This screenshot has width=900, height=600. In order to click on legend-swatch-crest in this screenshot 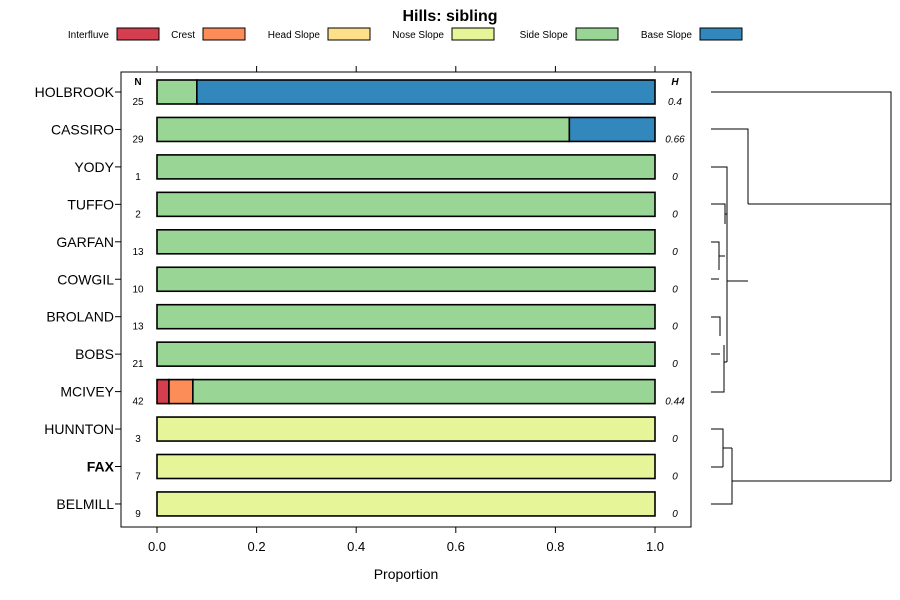, I will do `click(224, 34)`.